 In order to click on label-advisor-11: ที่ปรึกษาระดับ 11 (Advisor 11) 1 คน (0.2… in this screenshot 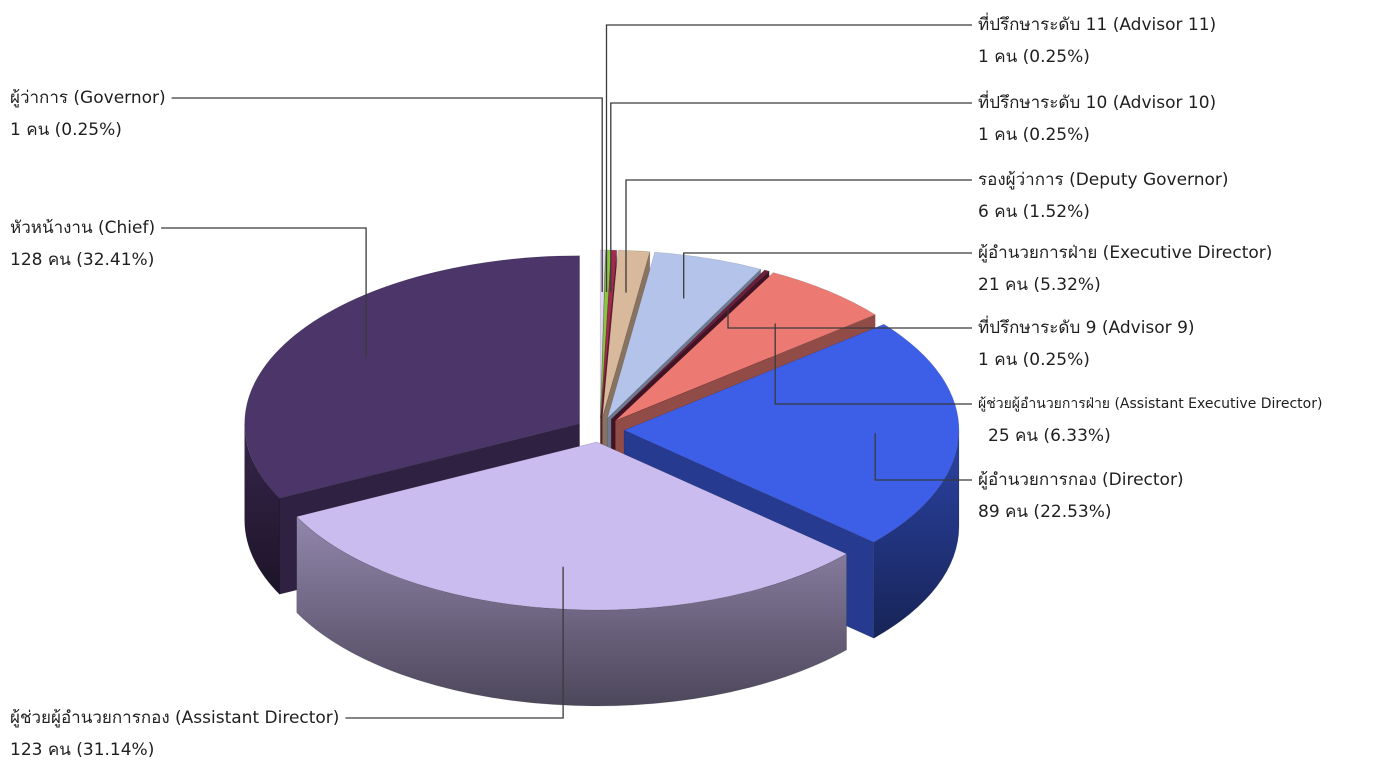, I will do `click(1097, 41)`.